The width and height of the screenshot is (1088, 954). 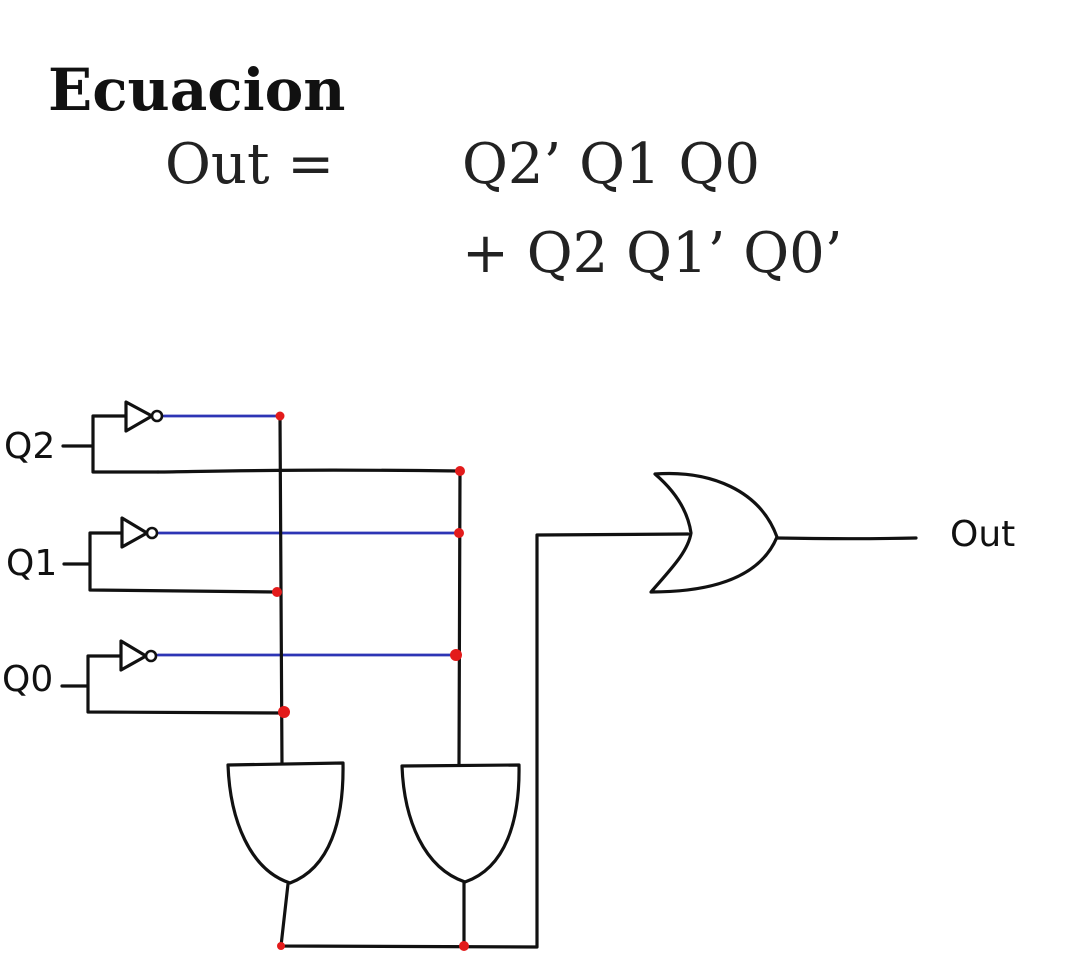 I want to click on wire-q2-branch, so click(x=110, y=444).